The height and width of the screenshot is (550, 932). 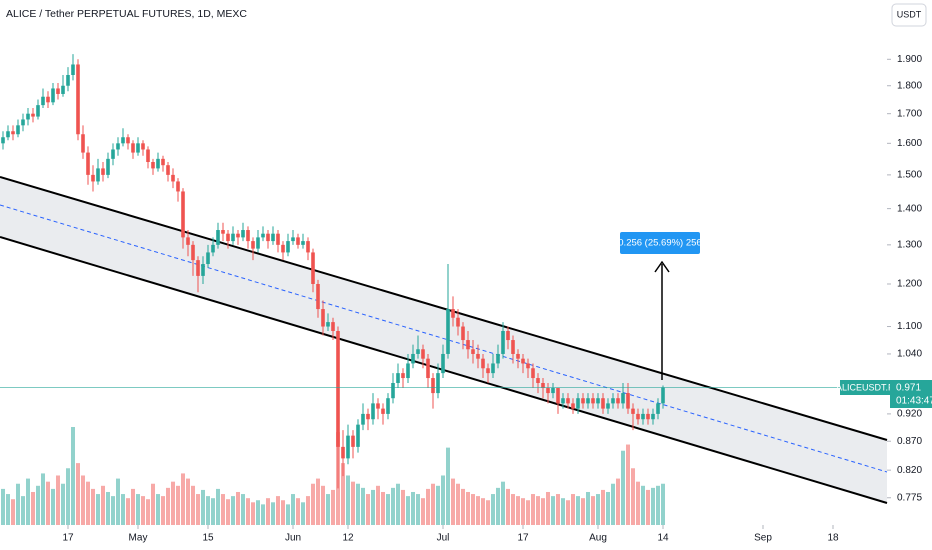 I want to click on last-price: 0.971, so click(x=908, y=388).